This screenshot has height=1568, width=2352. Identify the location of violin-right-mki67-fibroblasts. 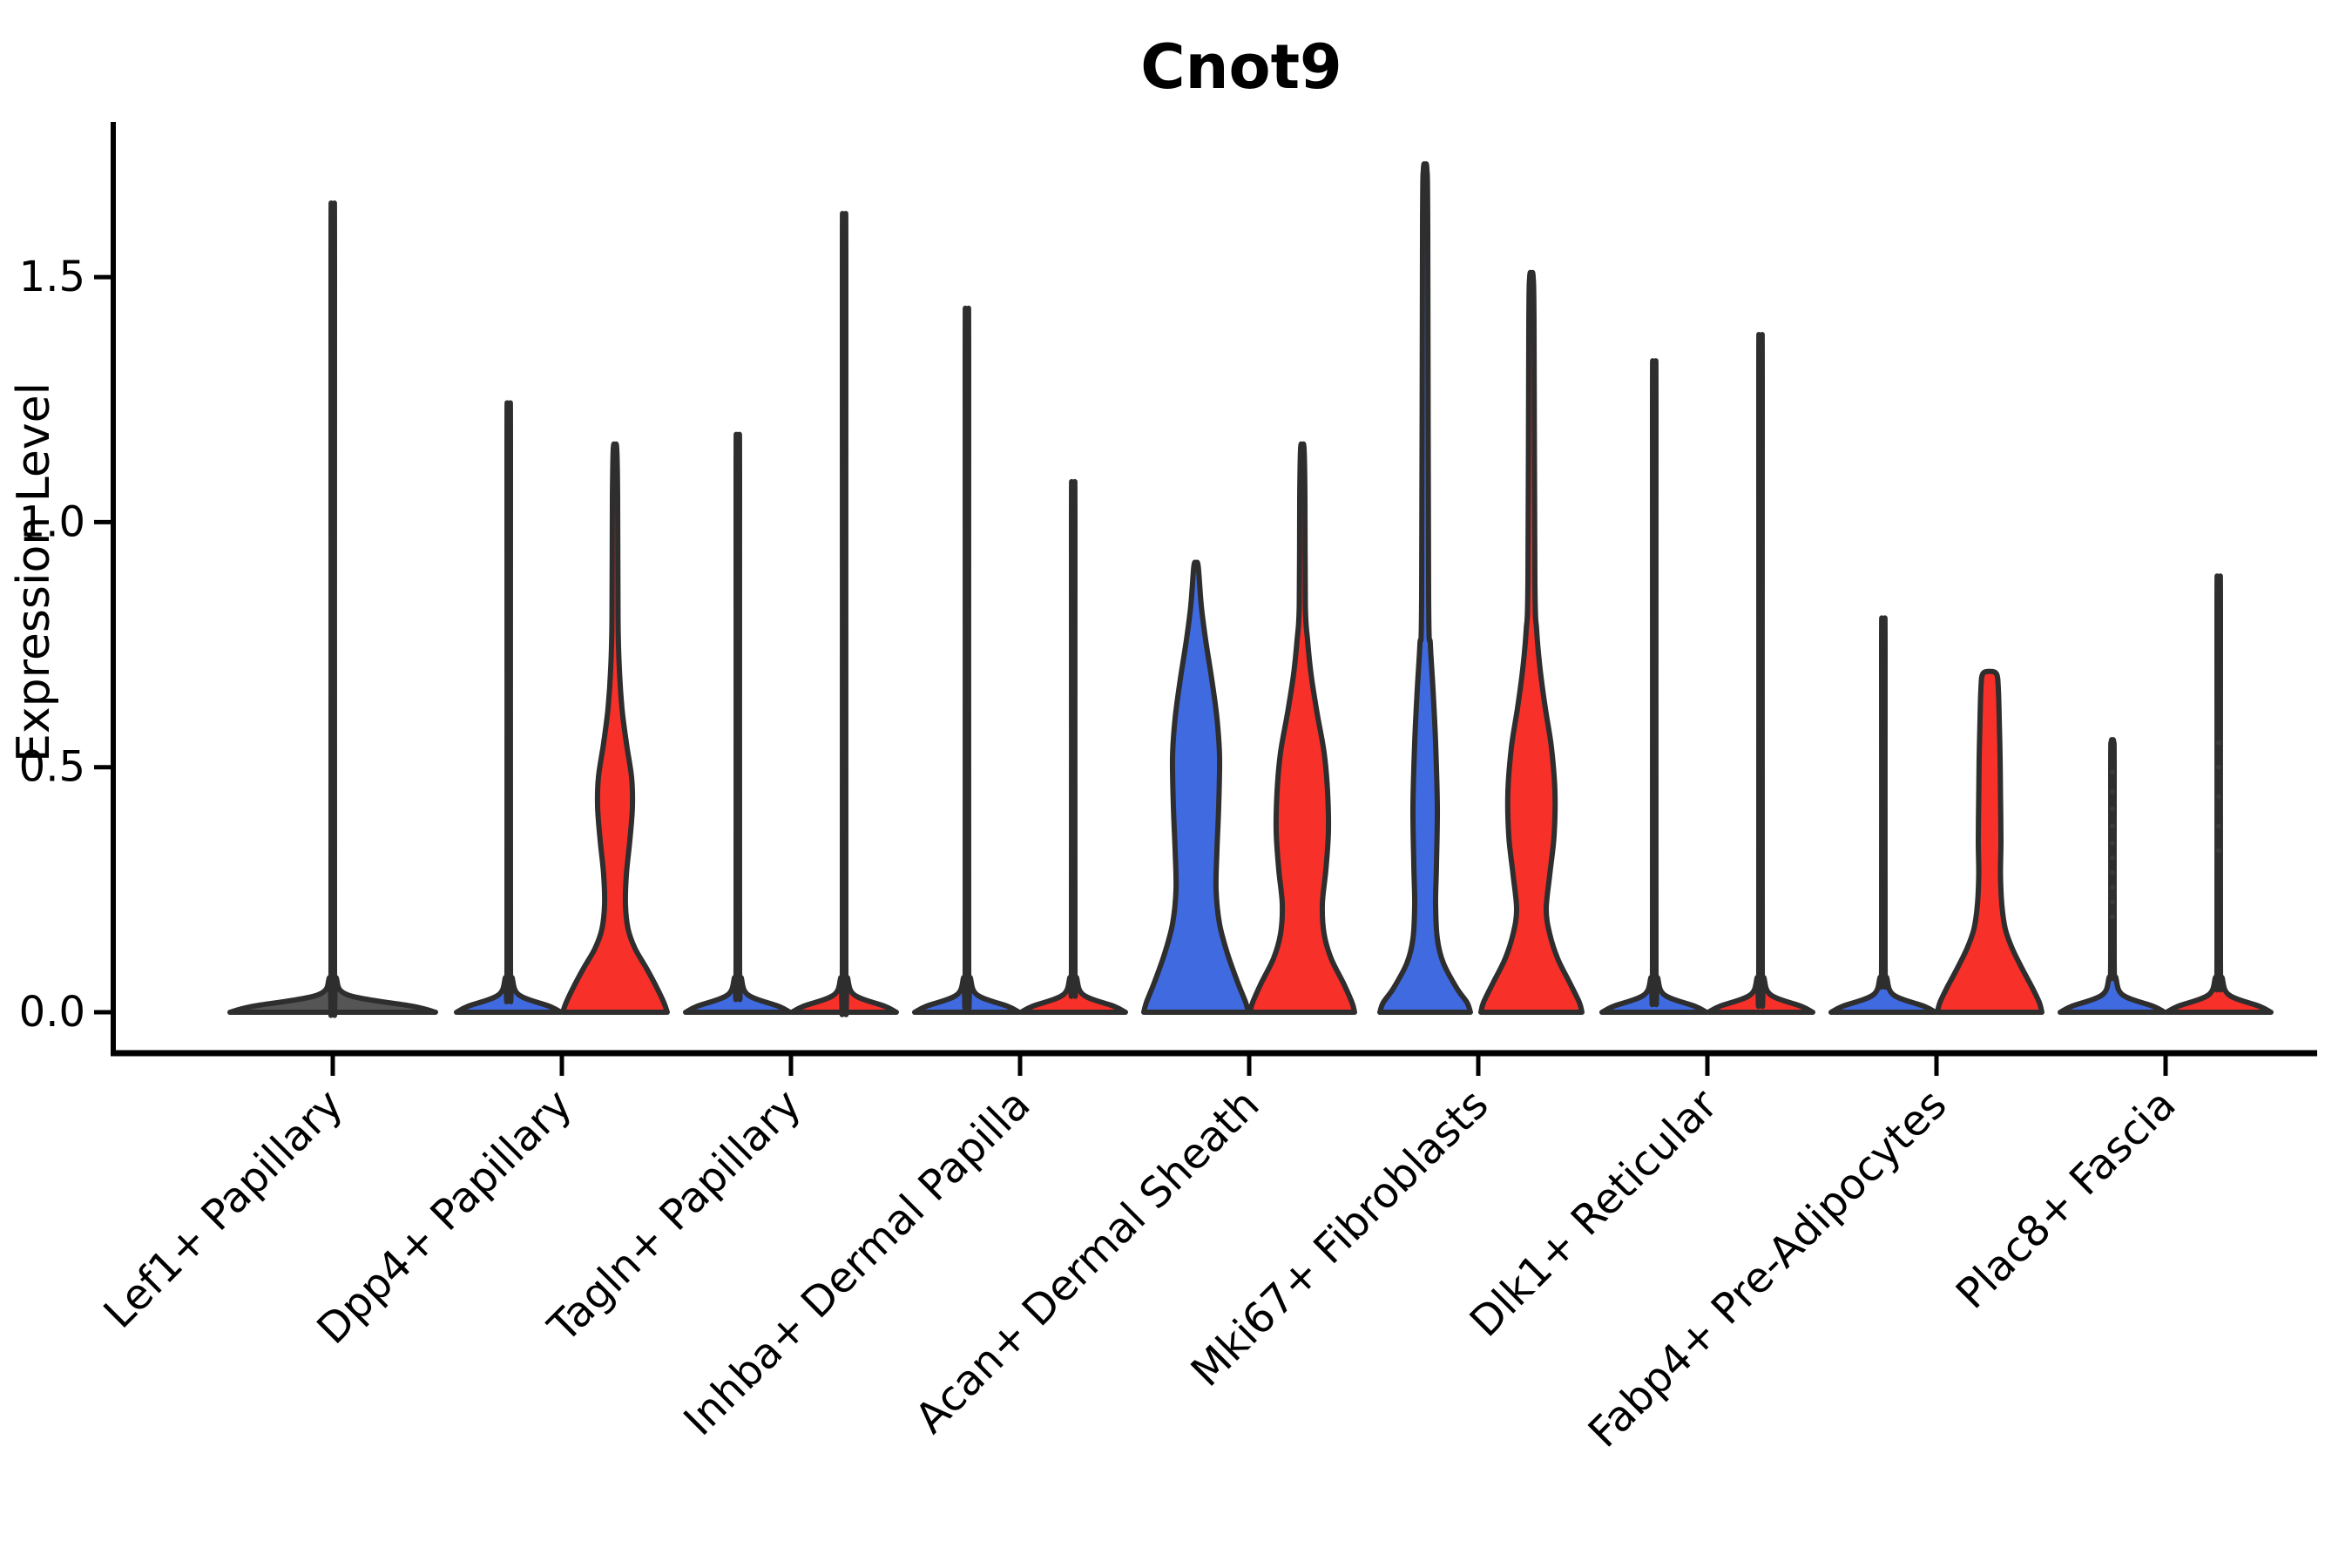
(1531, 642).